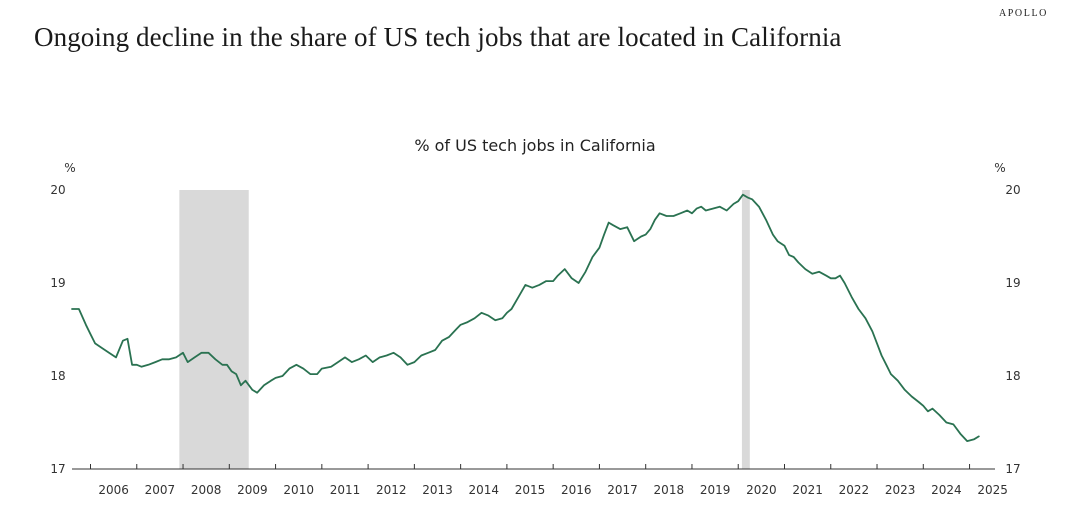 This screenshot has width=1080, height=531. Describe the element at coordinates (576, 490) in the screenshot. I see `x-tick-label: 2016` at that location.